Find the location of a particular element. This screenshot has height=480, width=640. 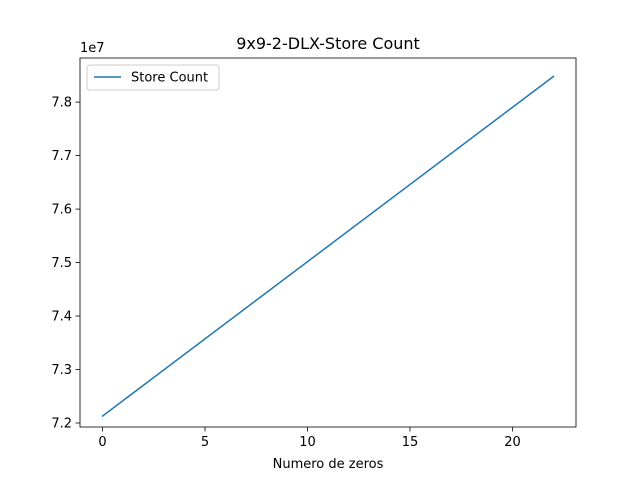

x-tick-label-4: 20 is located at coordinates (512, 442).